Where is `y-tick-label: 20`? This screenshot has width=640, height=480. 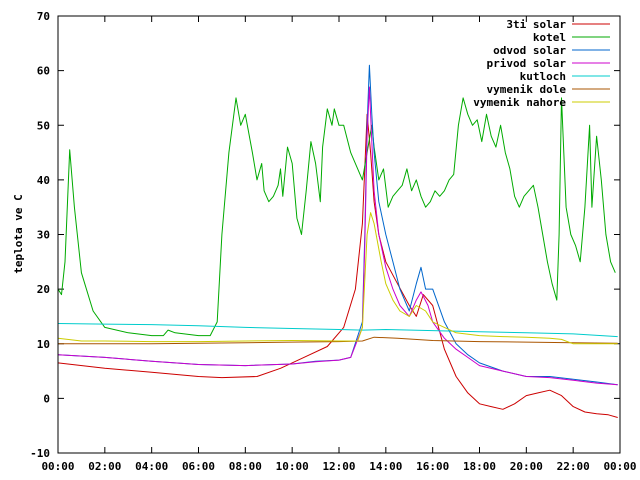
y-tick-label: 20 is located at coordinates (43, 289).